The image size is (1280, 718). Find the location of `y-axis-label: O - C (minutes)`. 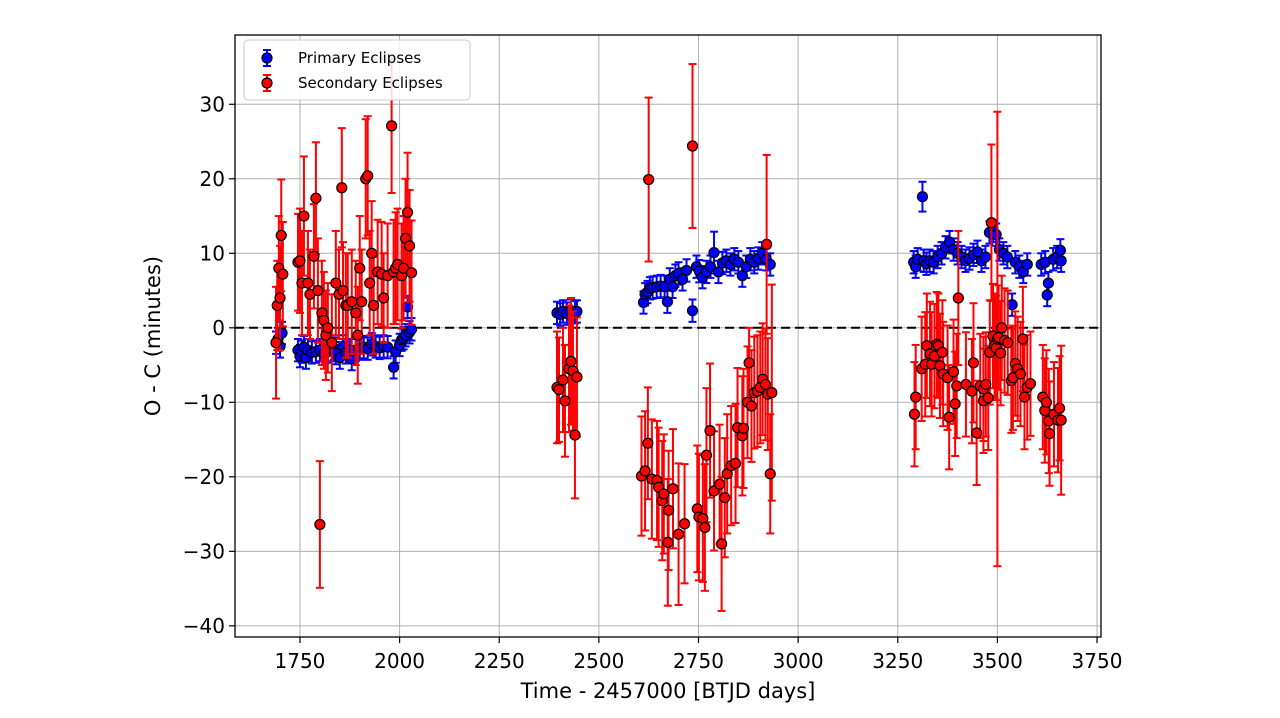

y-axis-label: O - C (minutes) is located at coordinates (153, 336).